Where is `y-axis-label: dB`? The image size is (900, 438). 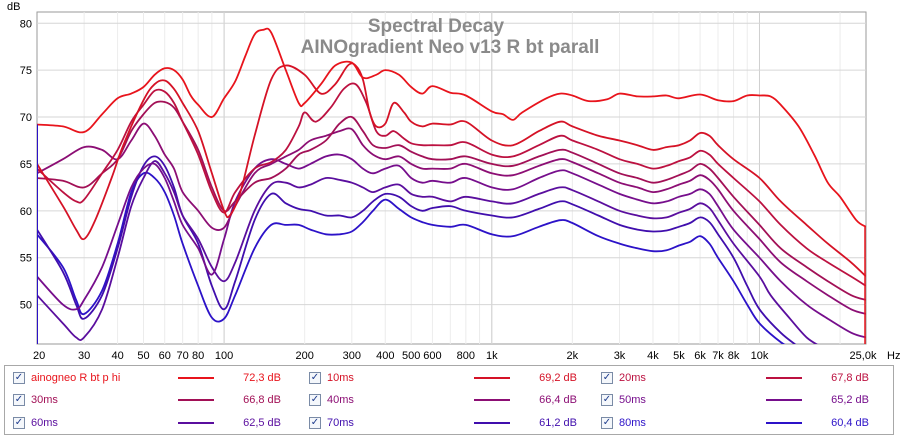
y-axis-label: dB is located at coordinates (13, 7).